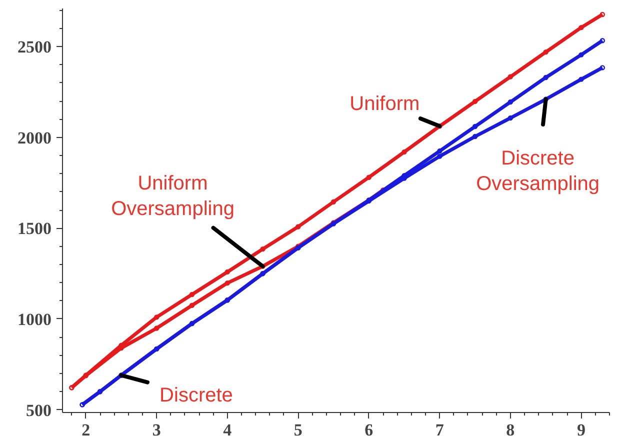 Image resolution: width=629 pixels, height=446 pixels. Describe the element at coordinates (35, 138) in the screenshot. I see `y-tick-label: 2000` at that location.